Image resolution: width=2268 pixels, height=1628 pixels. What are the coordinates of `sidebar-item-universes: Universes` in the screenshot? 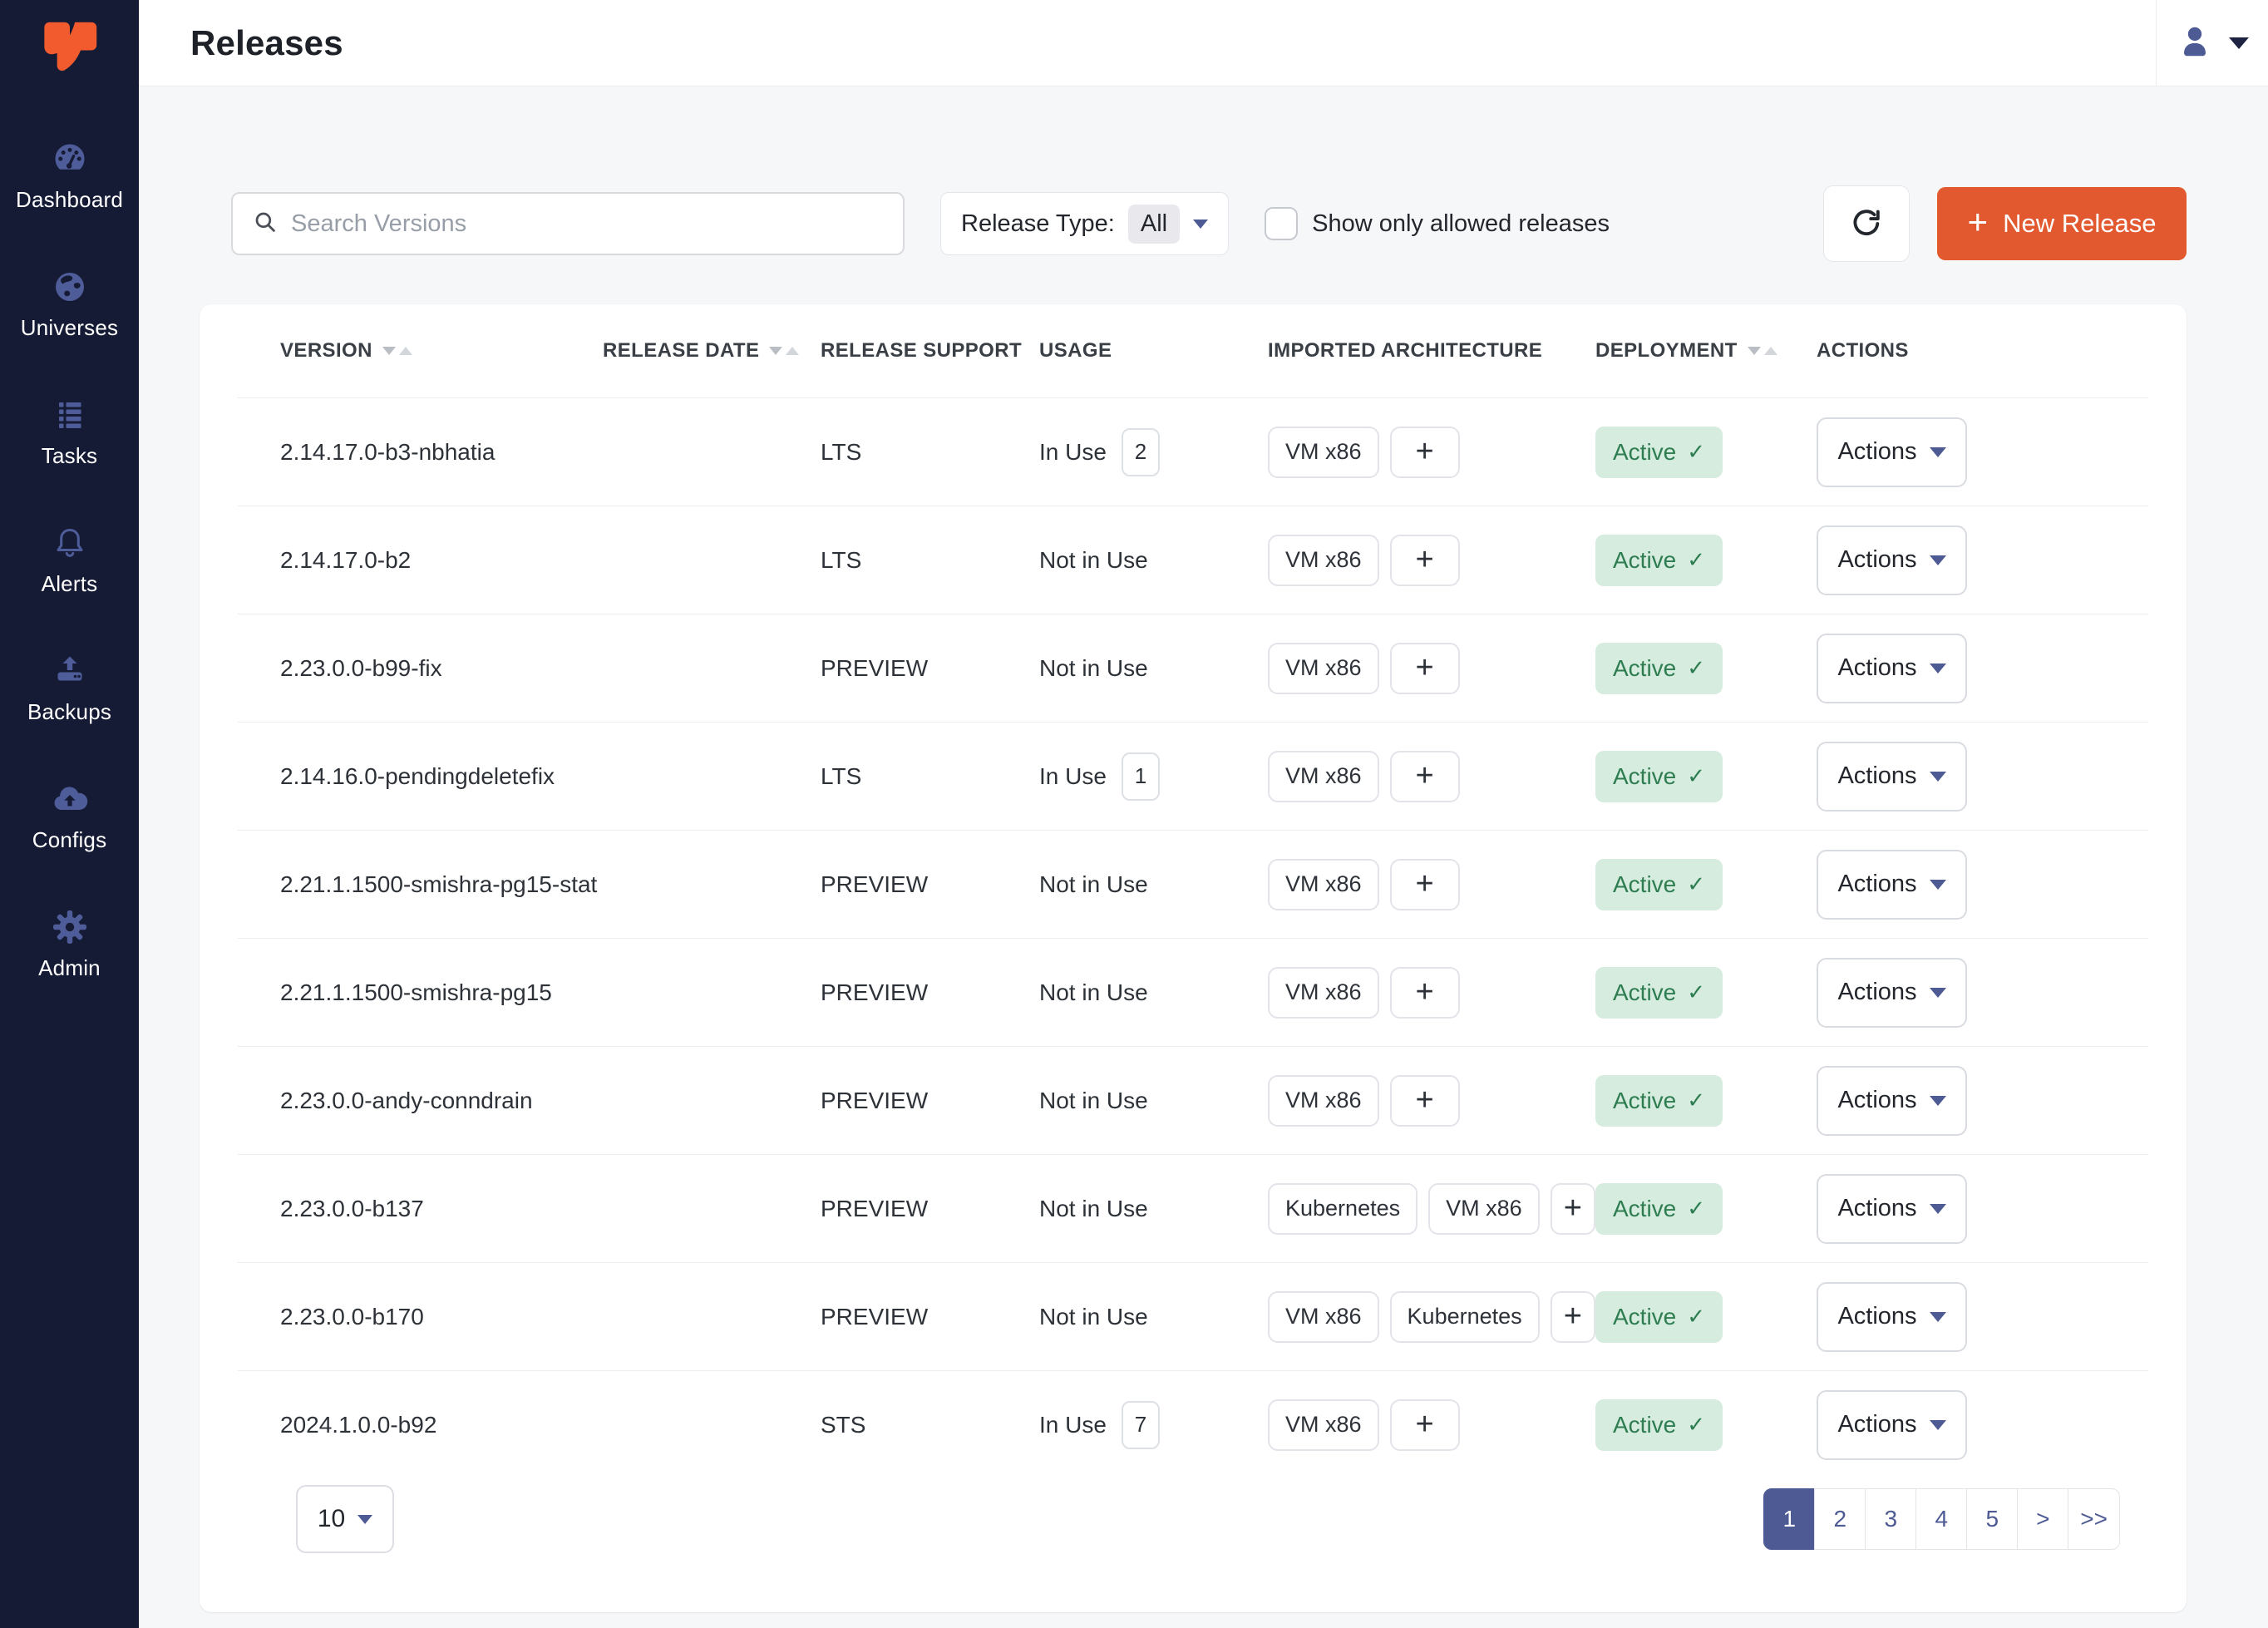 It's located at (69, 303).